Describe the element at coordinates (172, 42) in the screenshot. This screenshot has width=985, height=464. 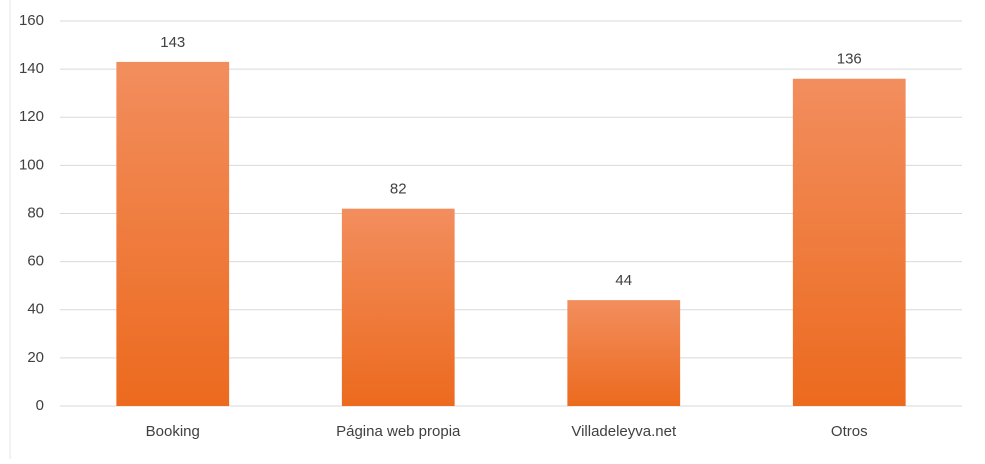
I see `data-label: 143` at that location.